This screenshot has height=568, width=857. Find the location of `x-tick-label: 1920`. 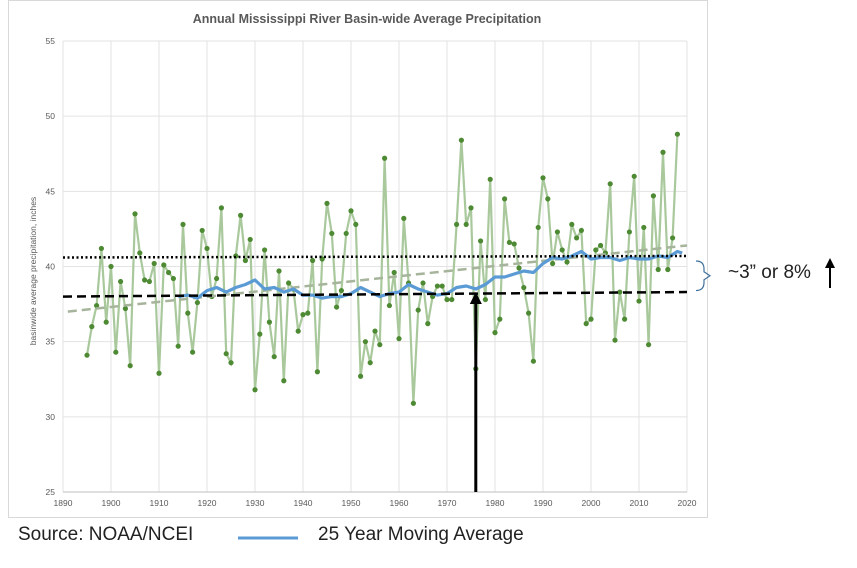

x-tick-label: 1920 is located at coordinates (207, 503).